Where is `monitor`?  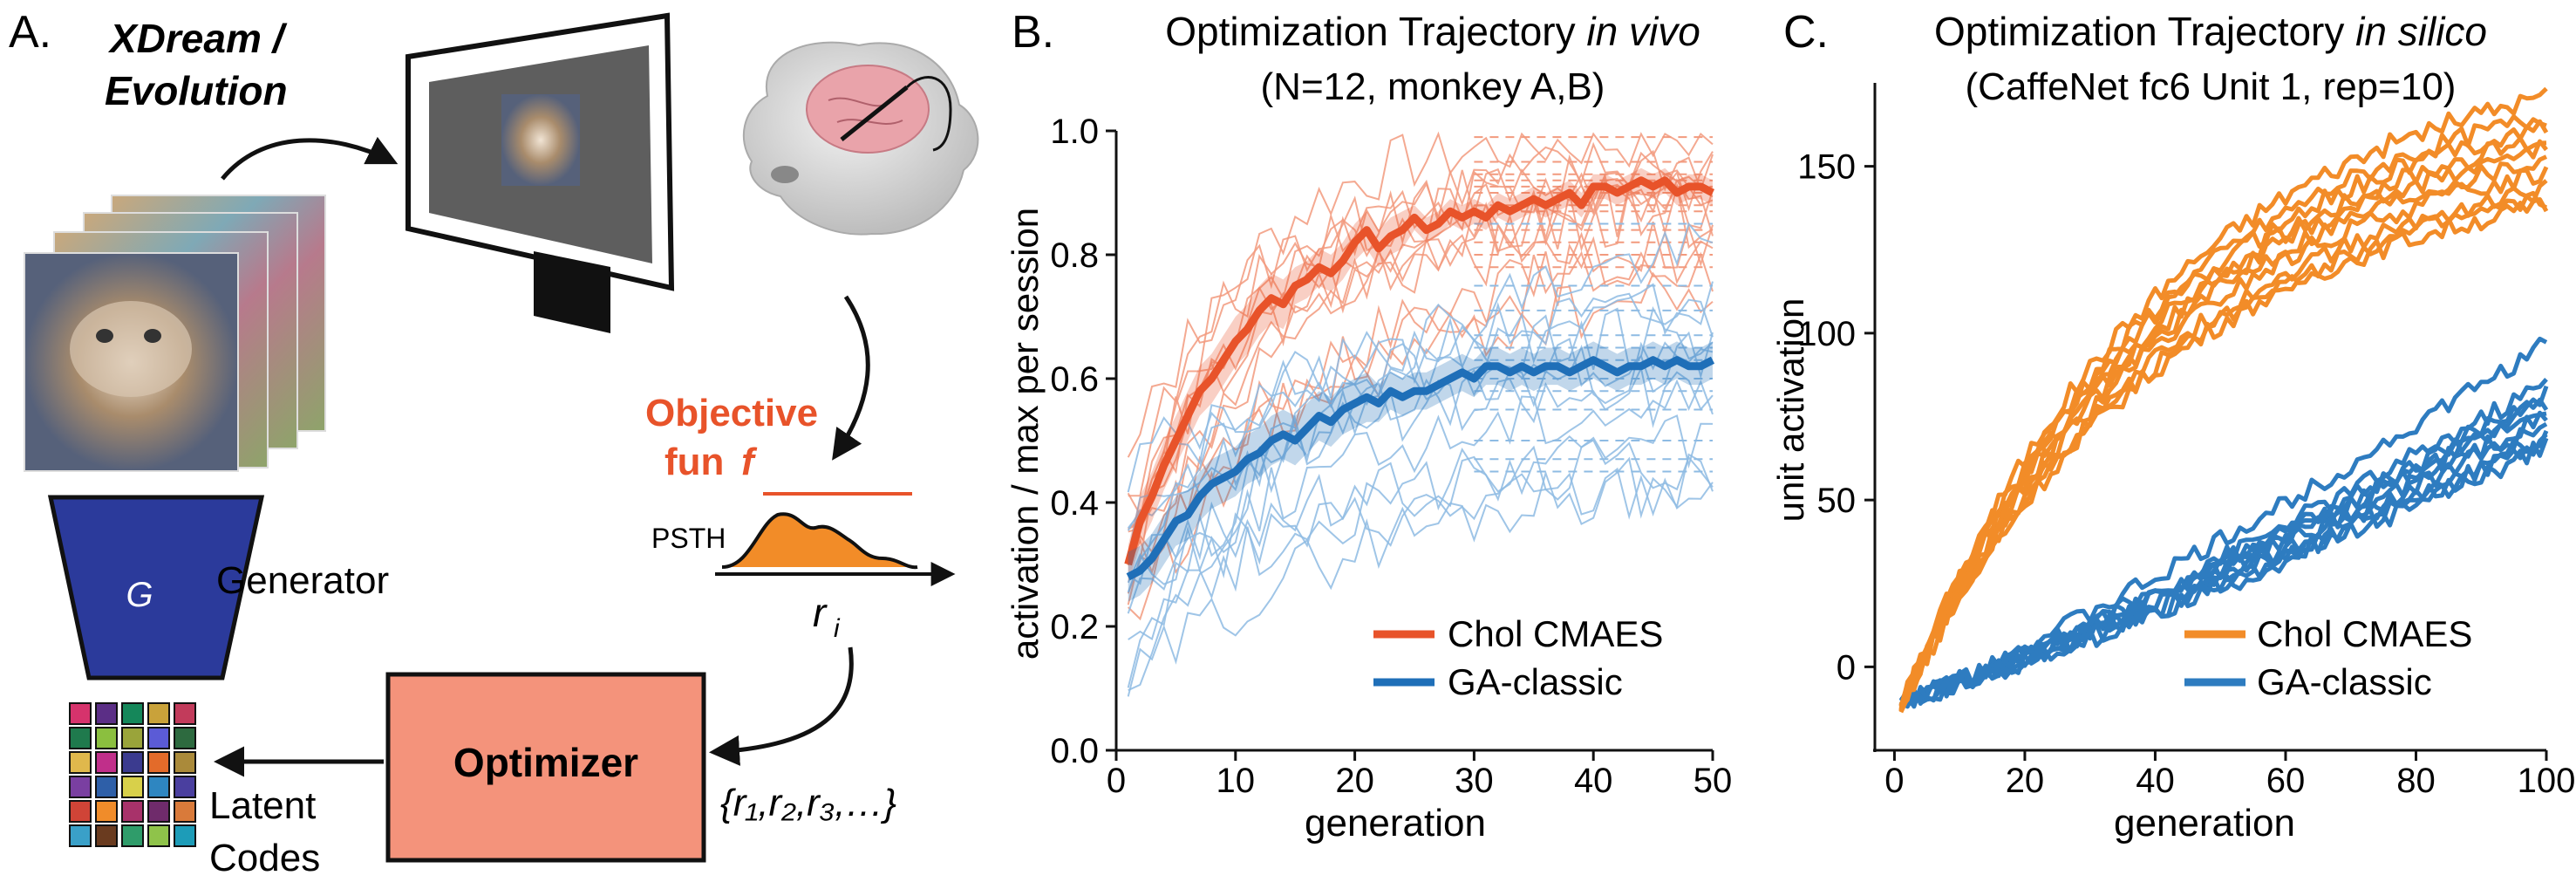 monitor is located at coordinates (540, 172).